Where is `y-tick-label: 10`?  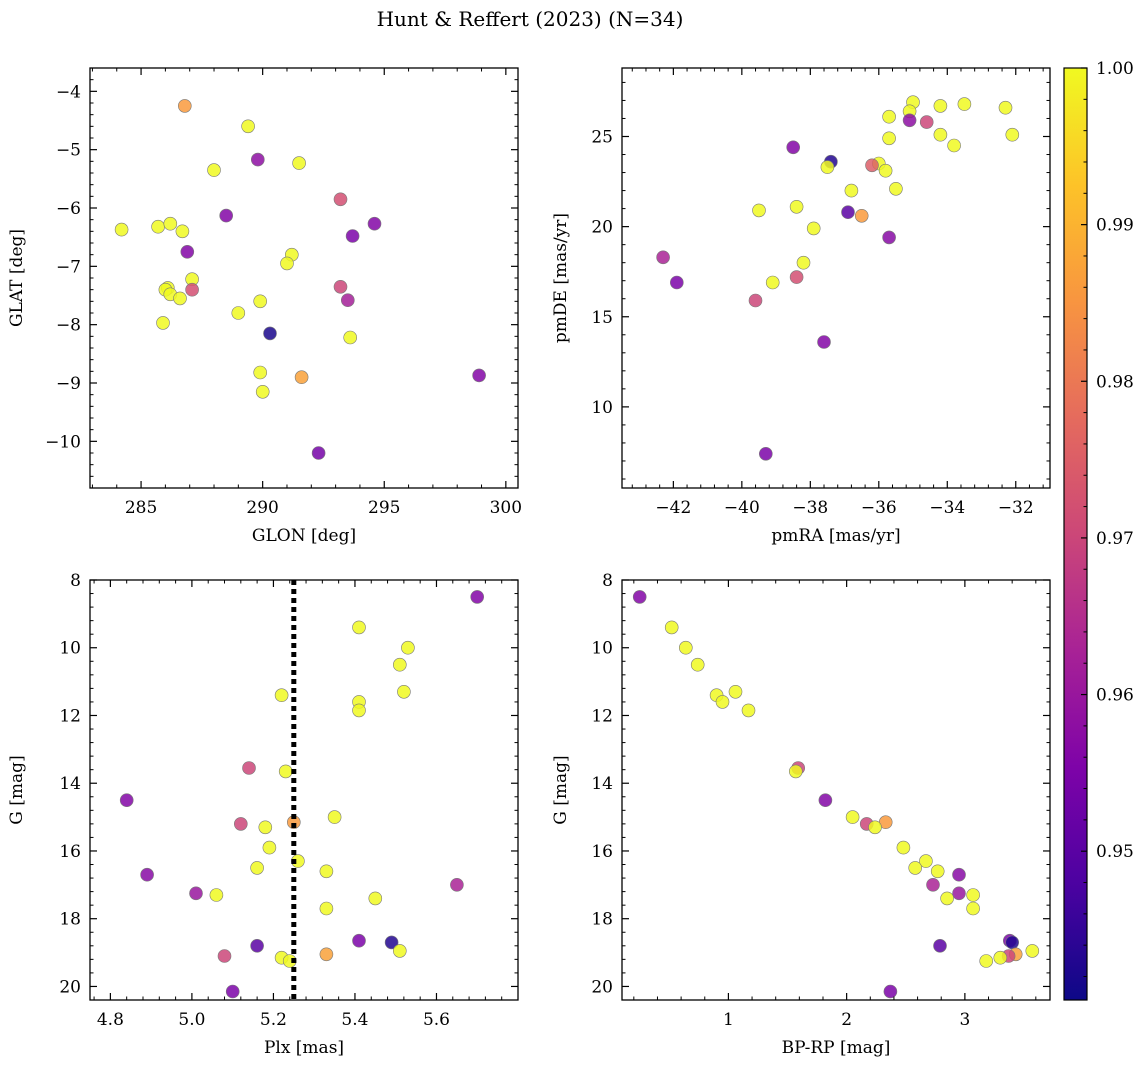
y-tick-label: 10 is located at coordinates (70, 649).